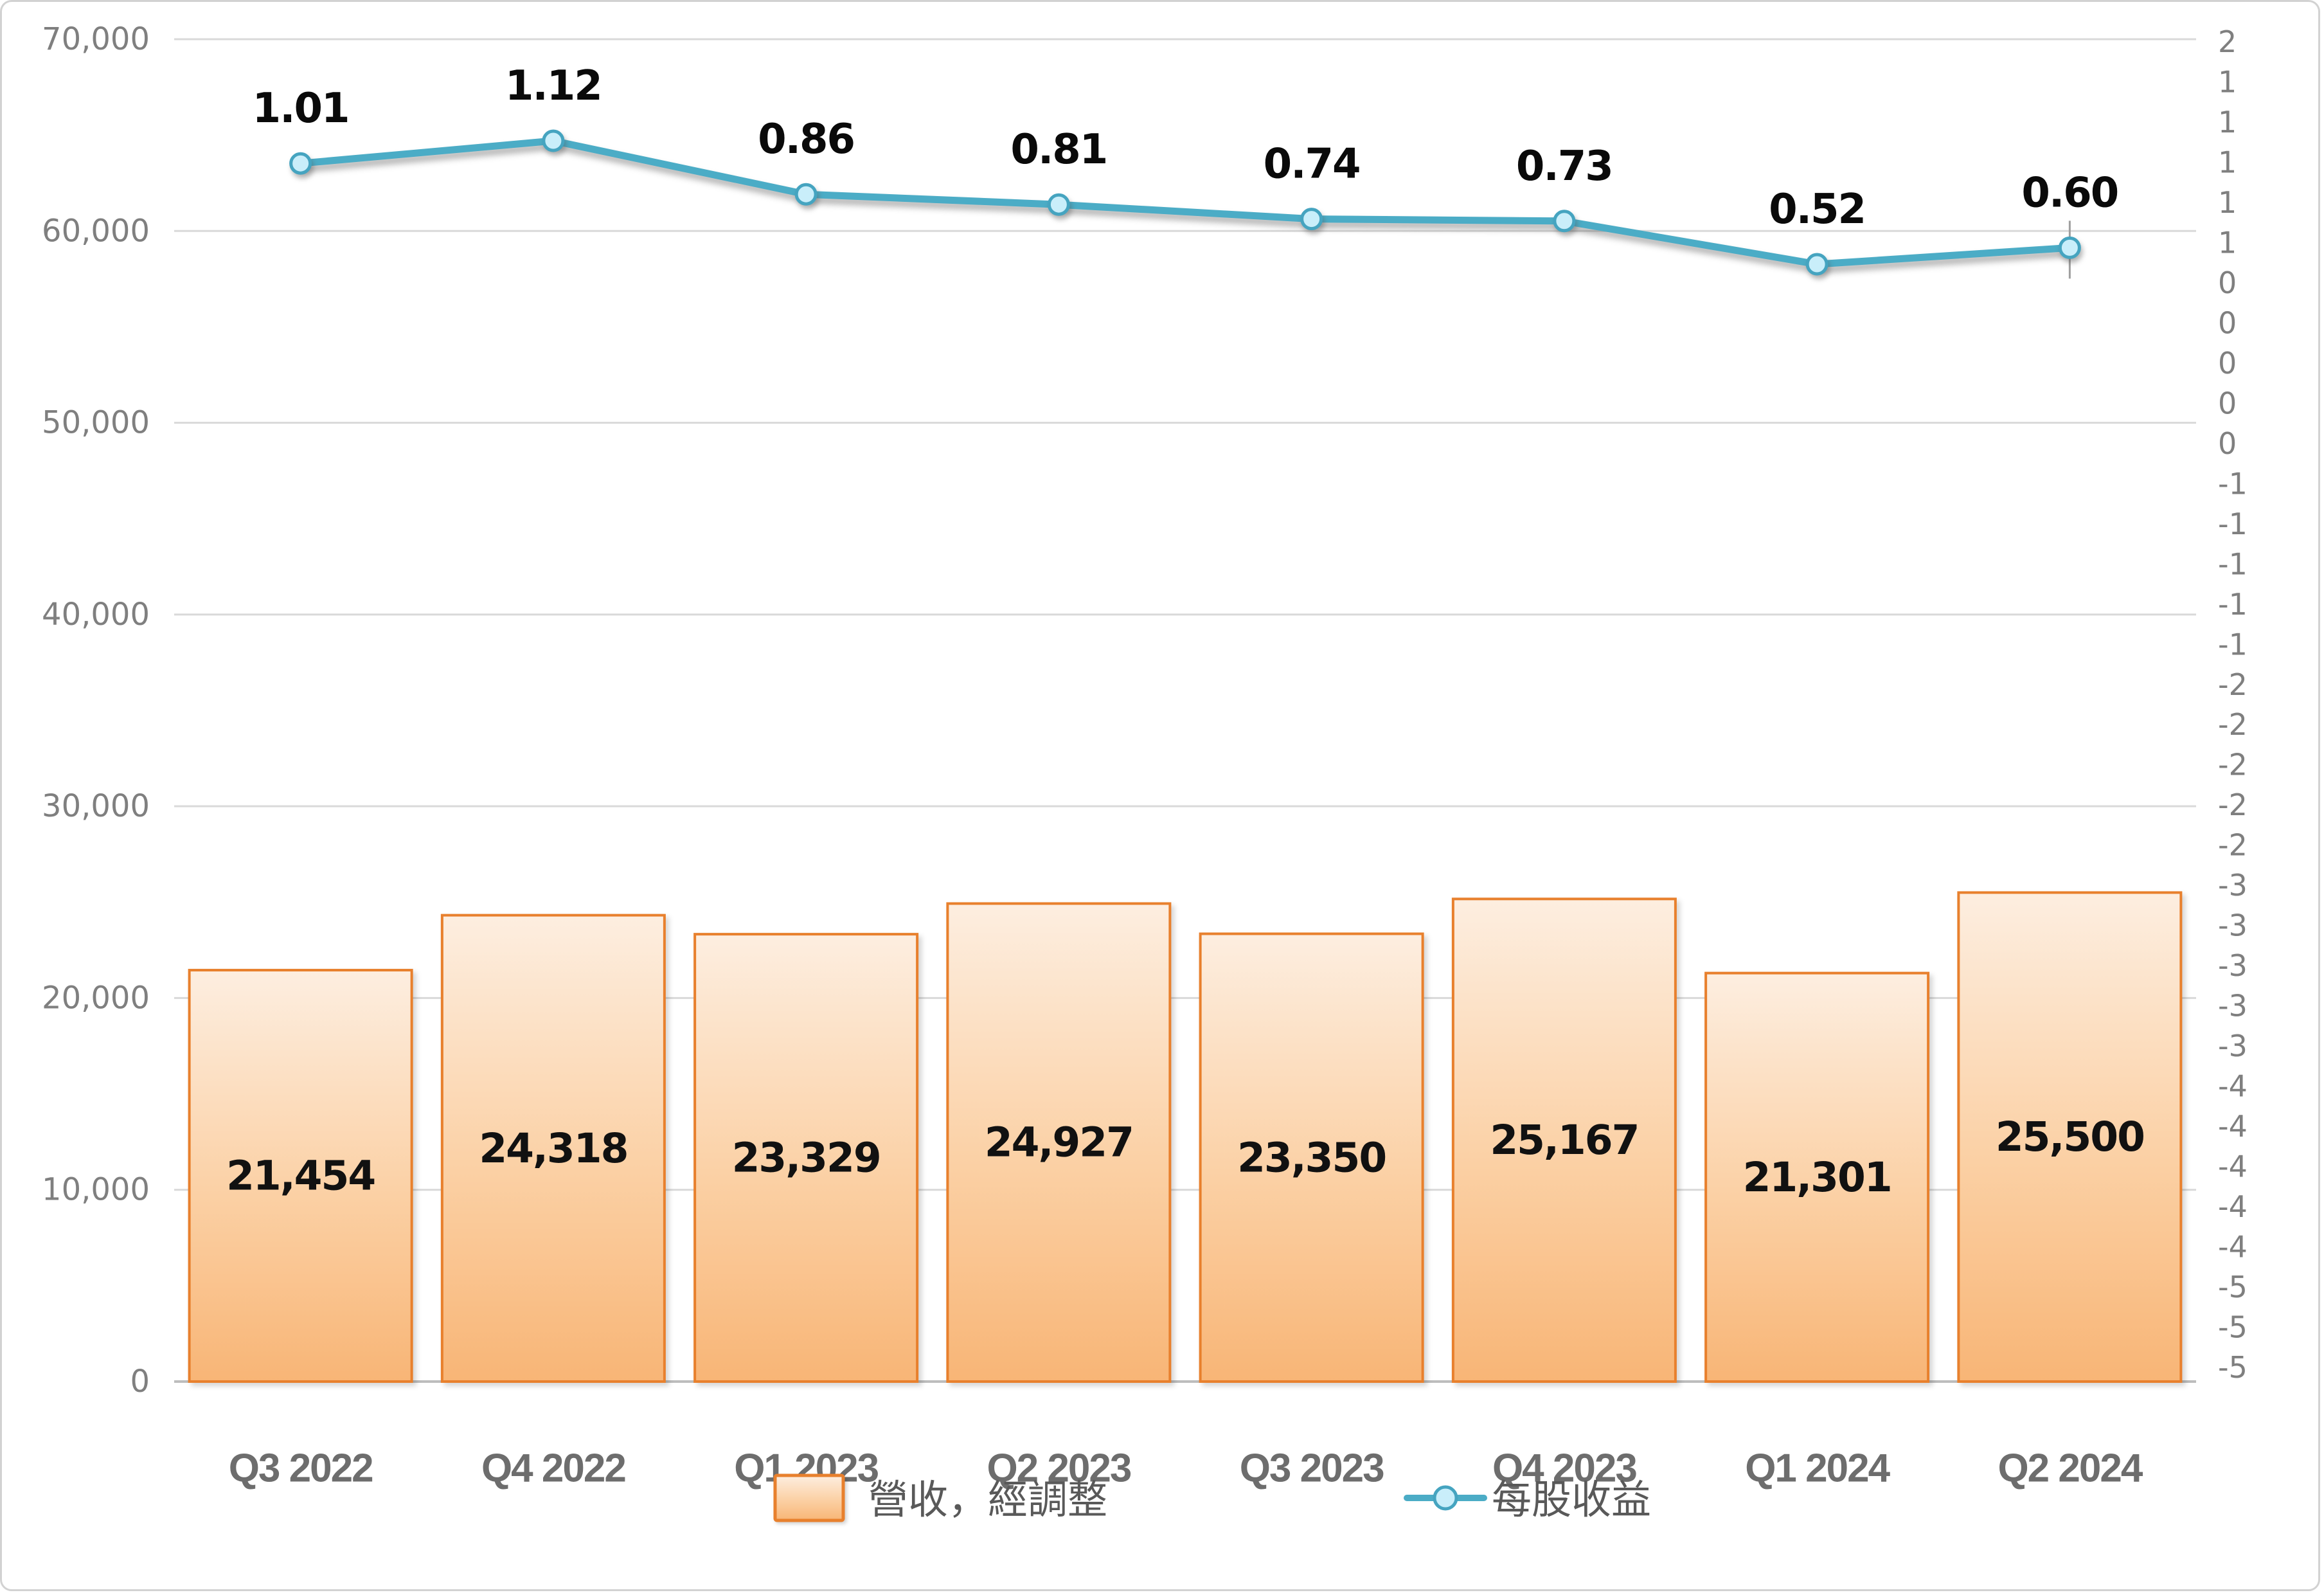 Image resolution: width=2324 pixels, height=1595 pixels. What do you see at coordinates (2227, 41) in the screenshot?
I see `secondary-axis-tick-label: 2` at bounding box center [2227, 41].